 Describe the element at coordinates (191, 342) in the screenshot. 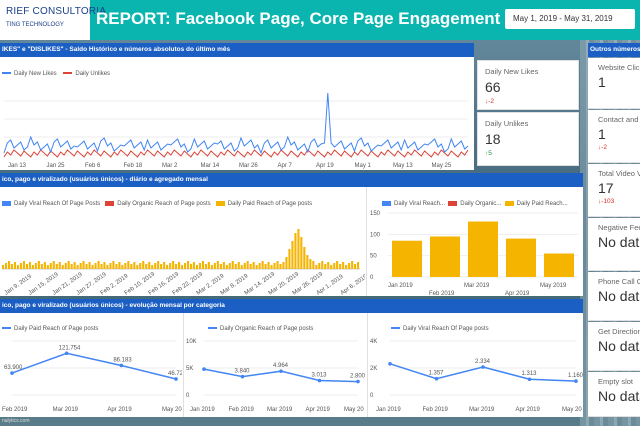

I see `y-tick-label: 10K` at that location.